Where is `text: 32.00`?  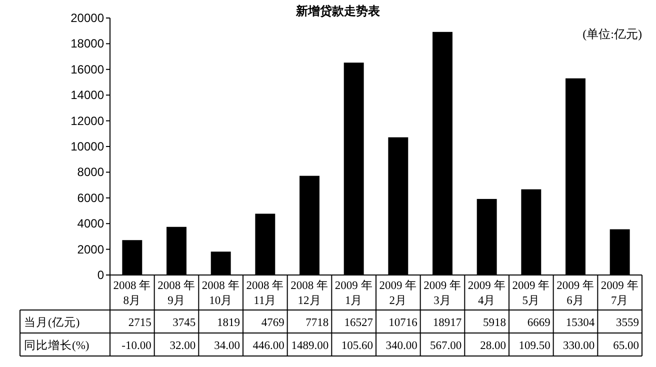
text: 32.00 is located at coordinates (183, 346).